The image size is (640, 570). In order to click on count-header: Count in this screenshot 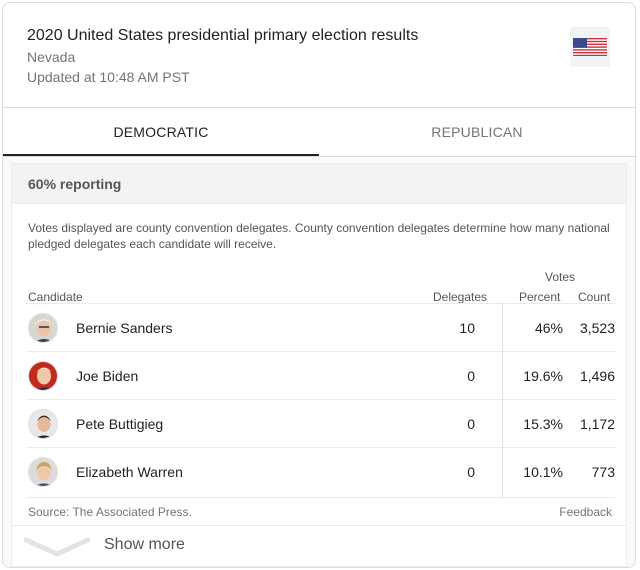, I will do `click(594, 297)`.